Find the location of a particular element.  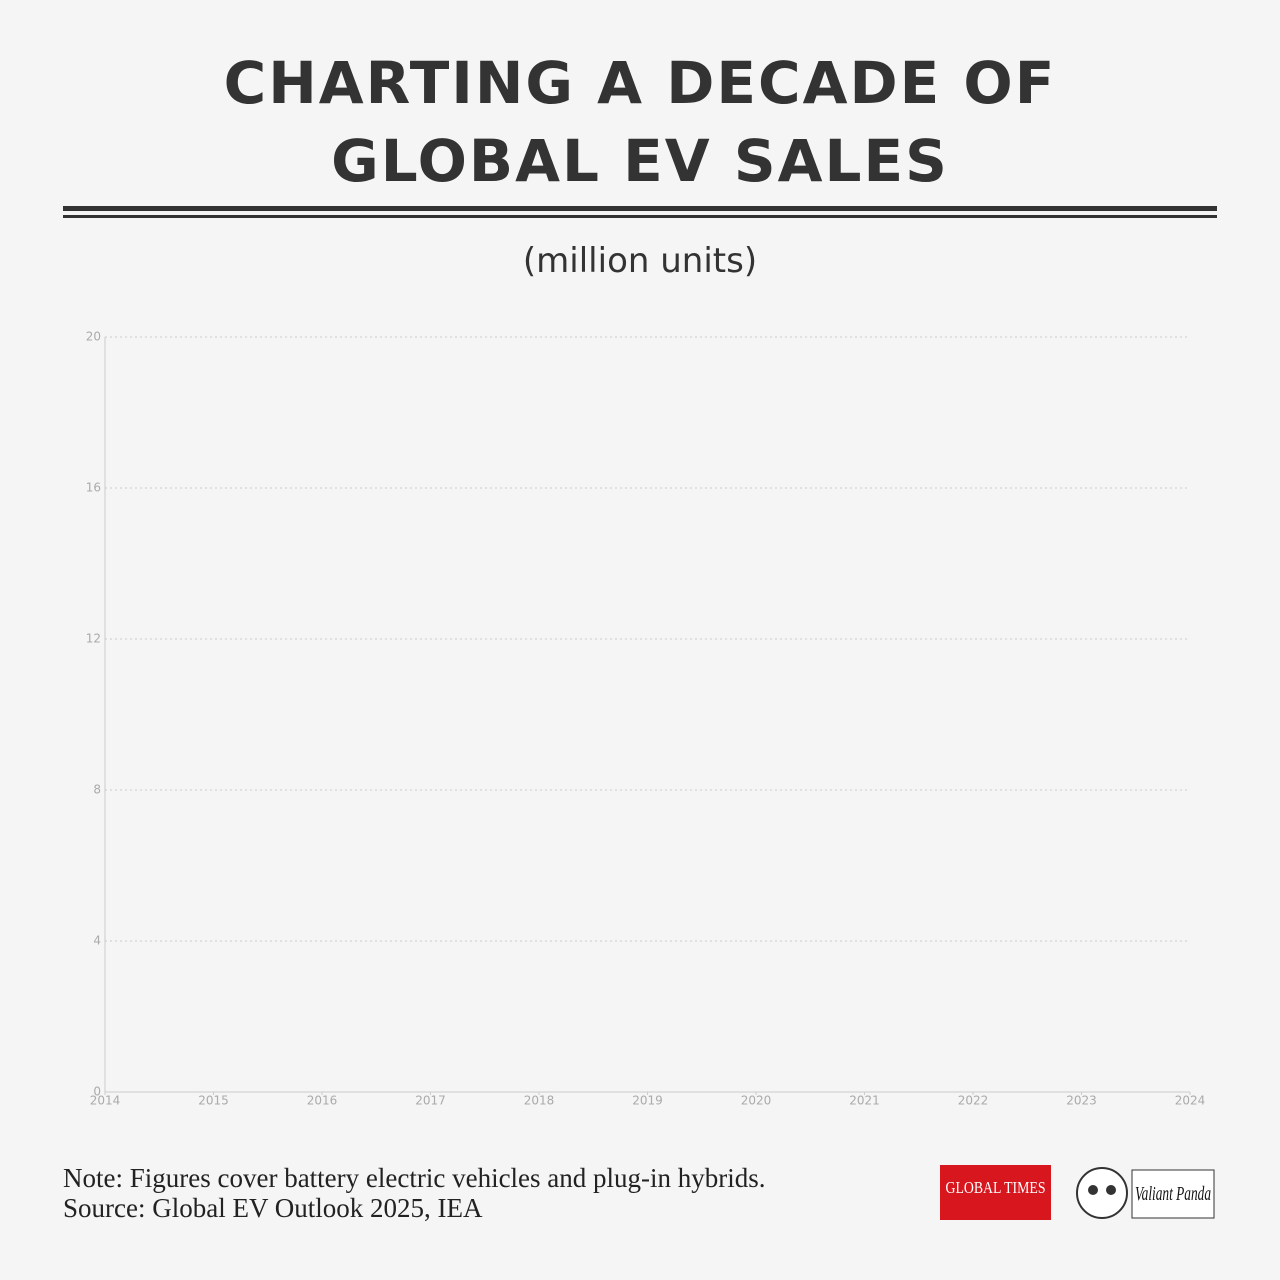

y-tick-label: 4 is located at coordinates (97, 941).